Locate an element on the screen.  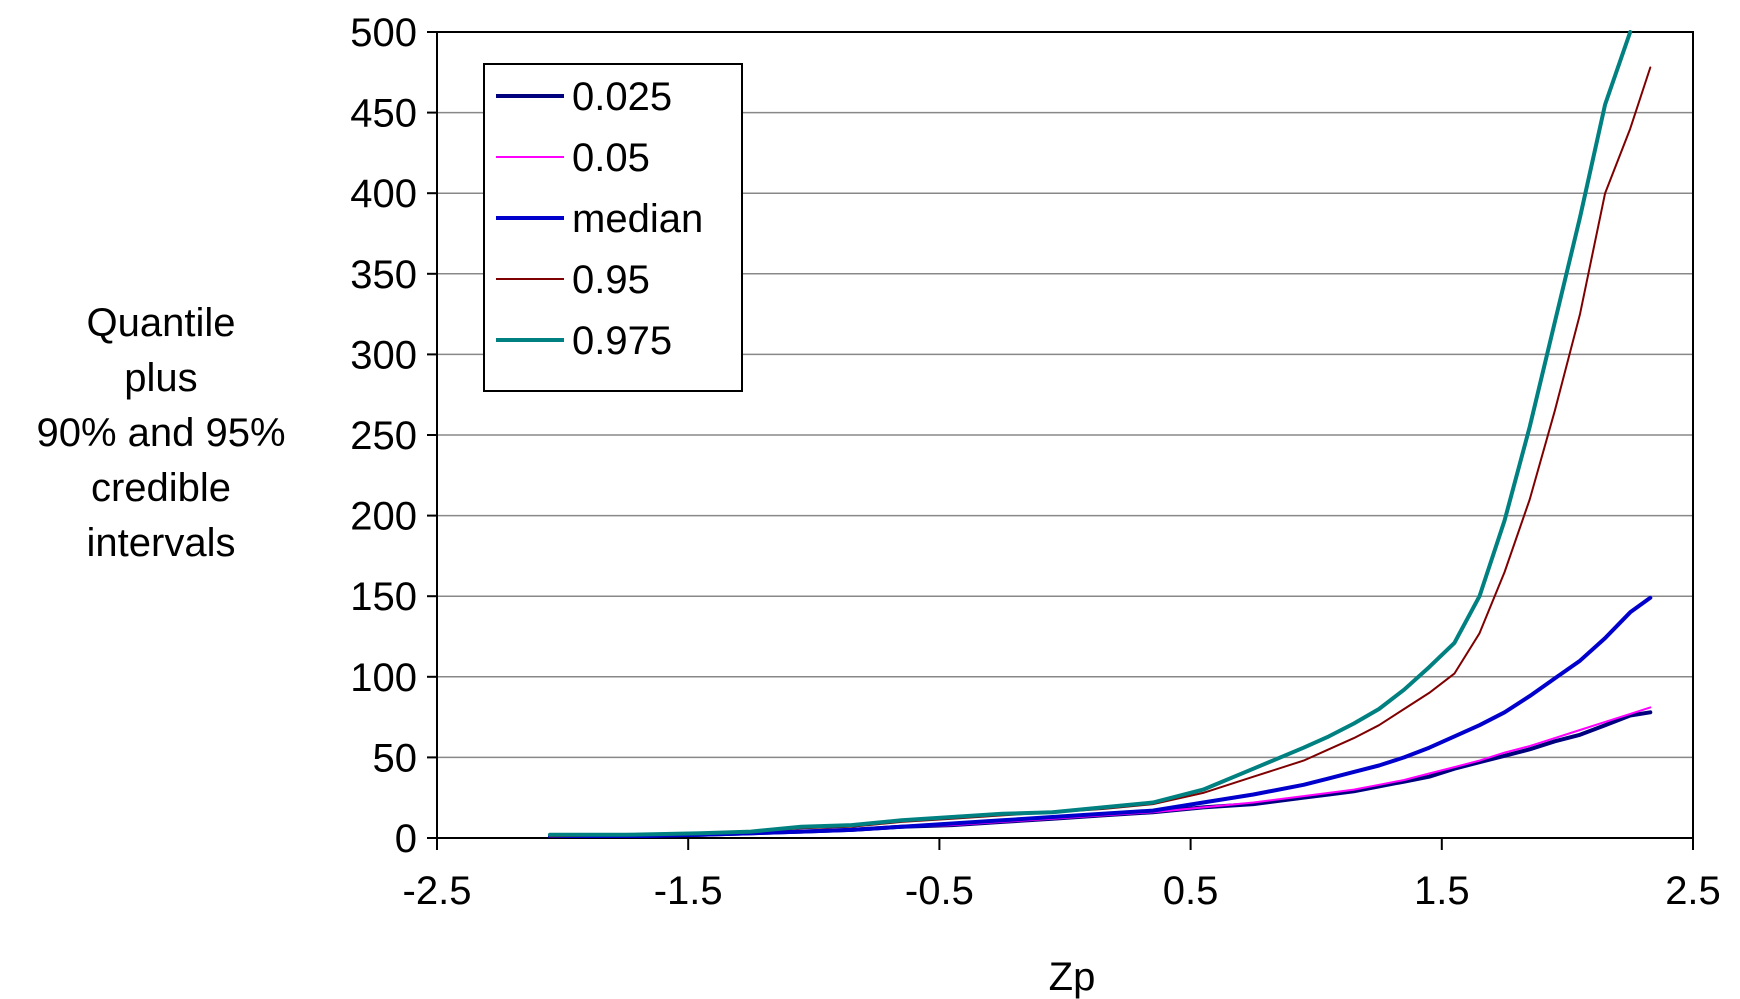
y-axis-title-line: credible is located at coordinates (161, 488).